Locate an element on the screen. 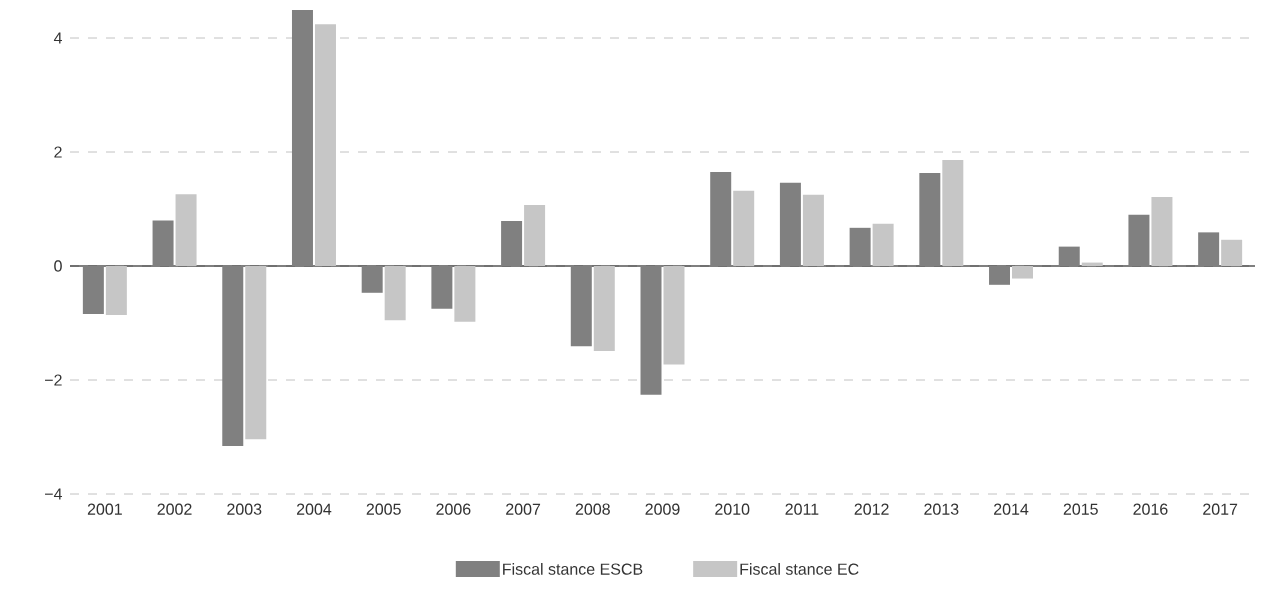 The width and height of the screenshot is (1261, 599). x-tick-label: 2001 is located at coordinates (104, 509).